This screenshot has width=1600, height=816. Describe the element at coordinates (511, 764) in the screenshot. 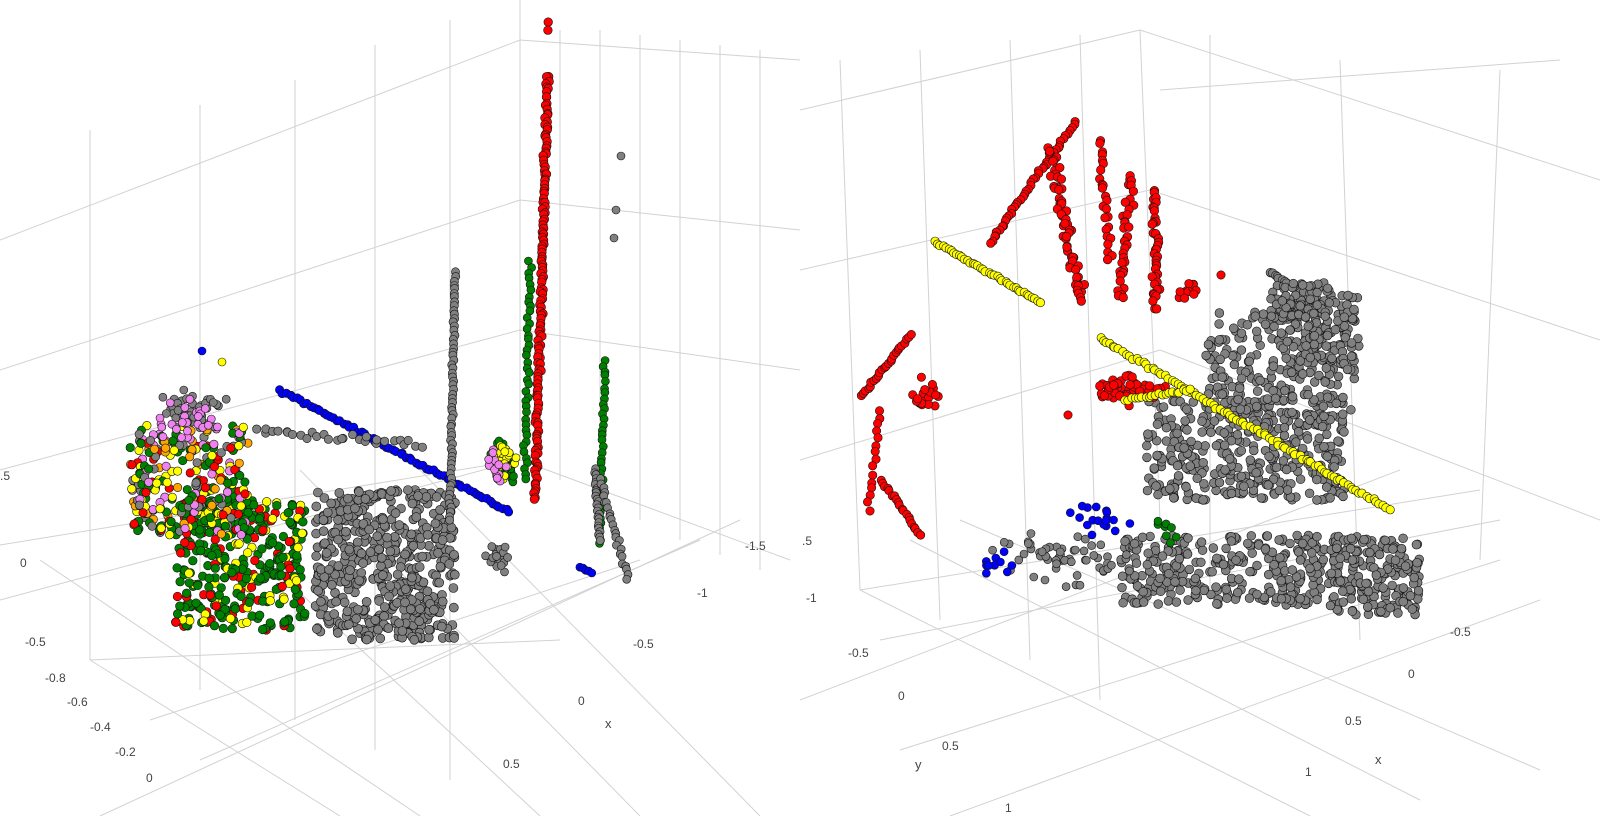

I see `x-tick: 0.5` at that location.